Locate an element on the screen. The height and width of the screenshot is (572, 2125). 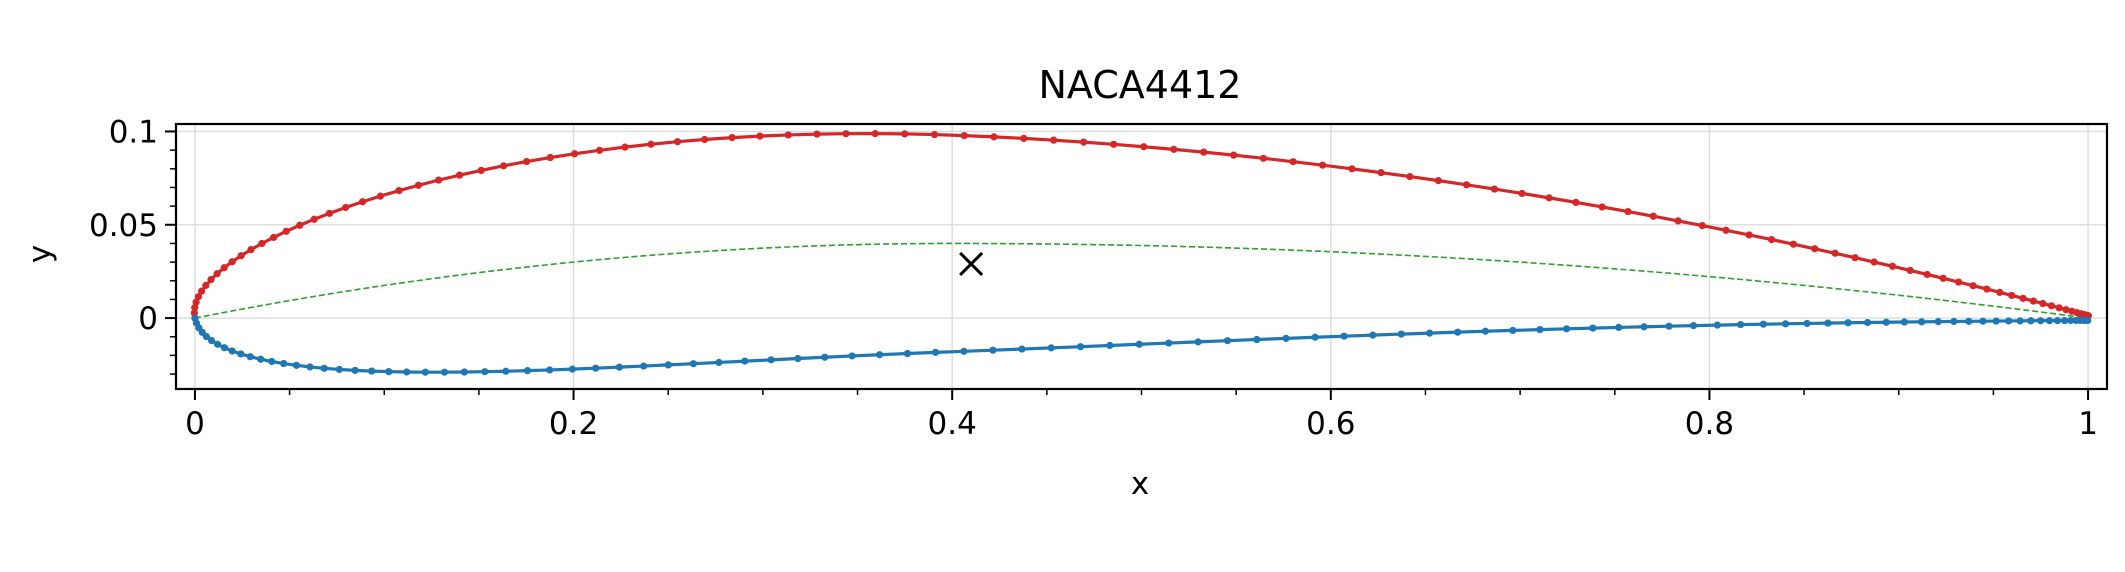
x-tick-label: 0.2 is located at coordinates (573, 424).